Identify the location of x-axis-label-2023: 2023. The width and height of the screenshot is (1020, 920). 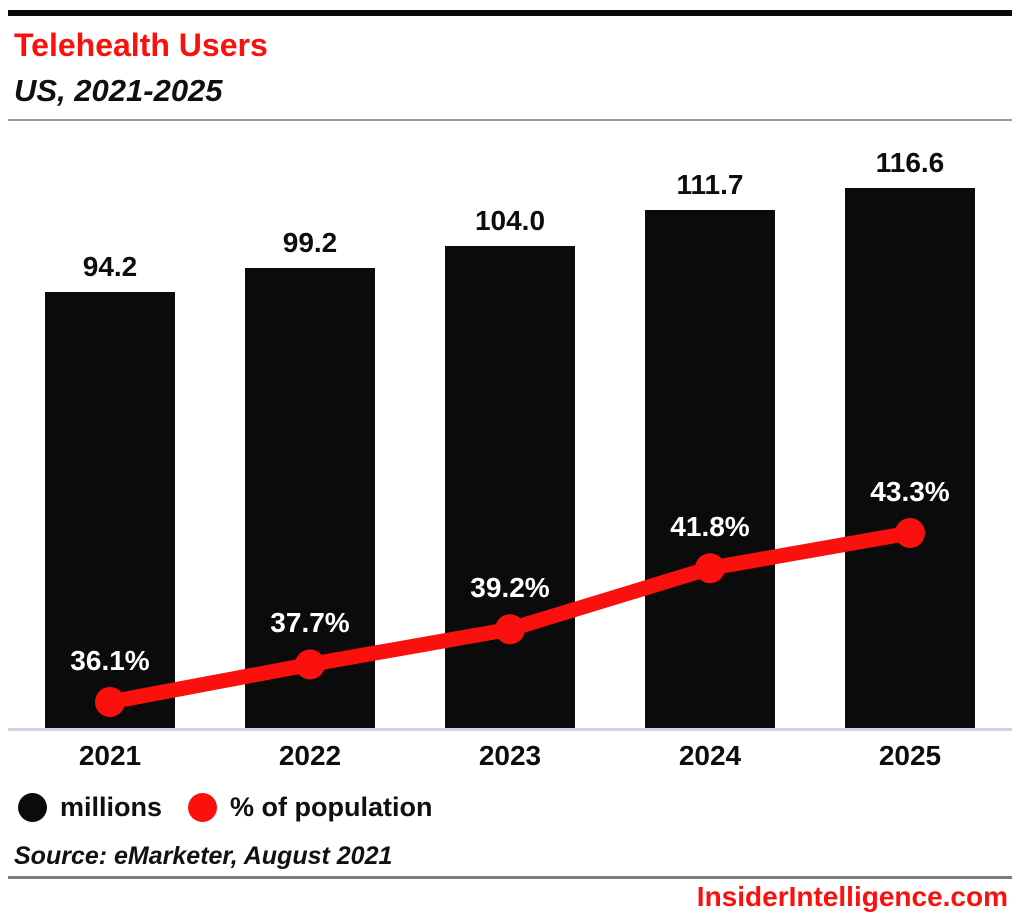
(510, 755).